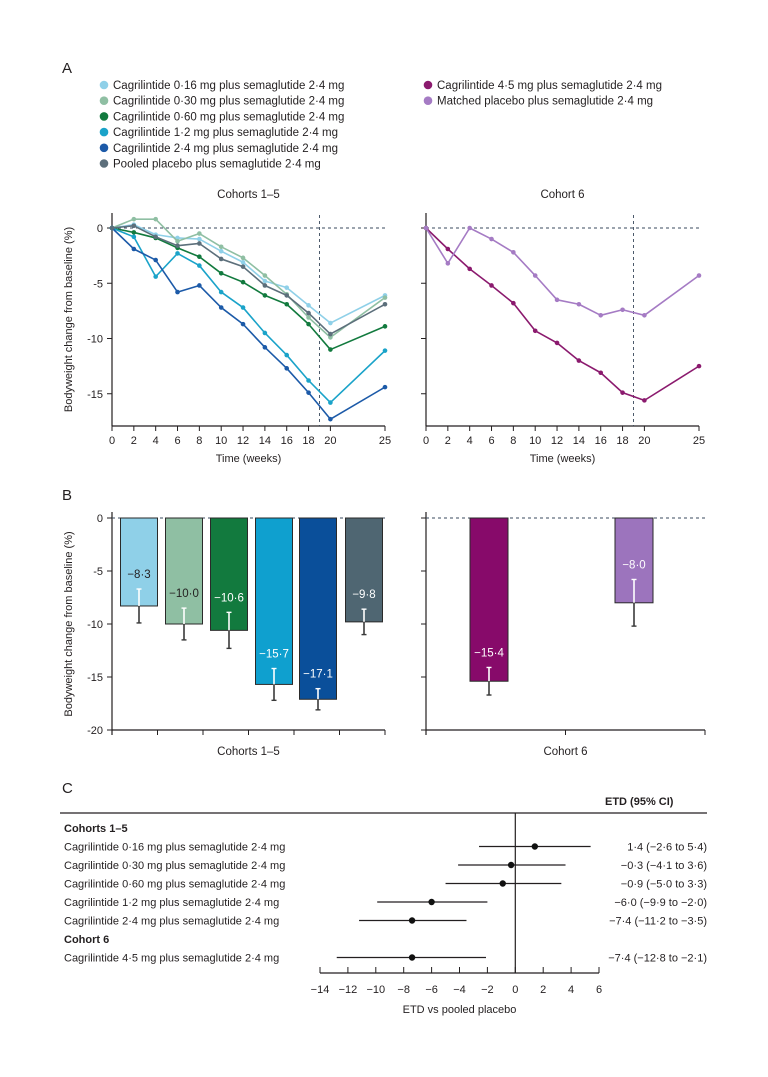  What do you see at coordinates (67, 68) in the screenshot?
I see `panel-label-a: A` at bounding box center [67, 68].